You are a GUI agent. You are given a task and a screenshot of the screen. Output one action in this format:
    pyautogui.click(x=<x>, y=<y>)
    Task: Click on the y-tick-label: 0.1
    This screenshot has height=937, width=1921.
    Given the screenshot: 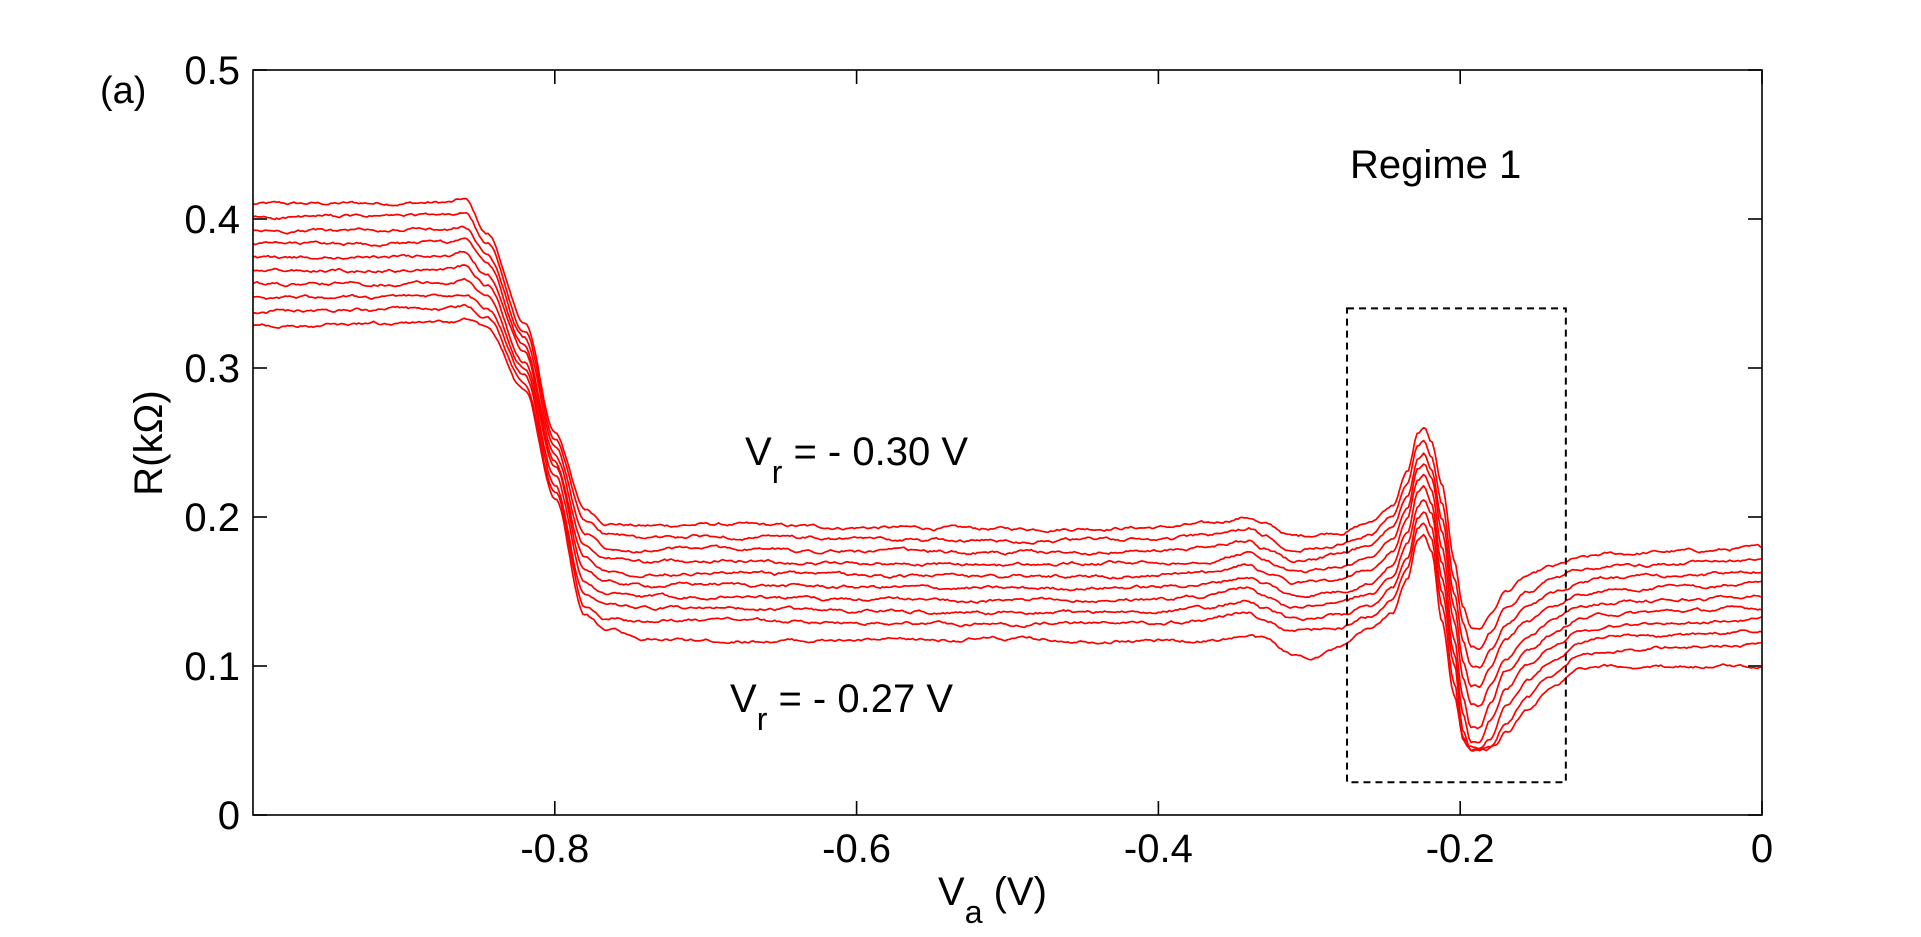 What is the action you would take?
    pyautogui.click(x=212, y=667)
    